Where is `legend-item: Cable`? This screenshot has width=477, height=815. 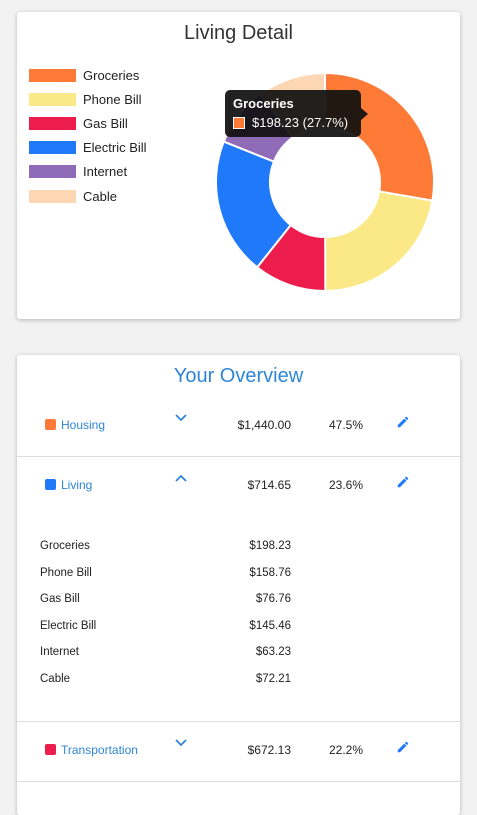 legend-item: Cable is located at coordinates (88, 196).